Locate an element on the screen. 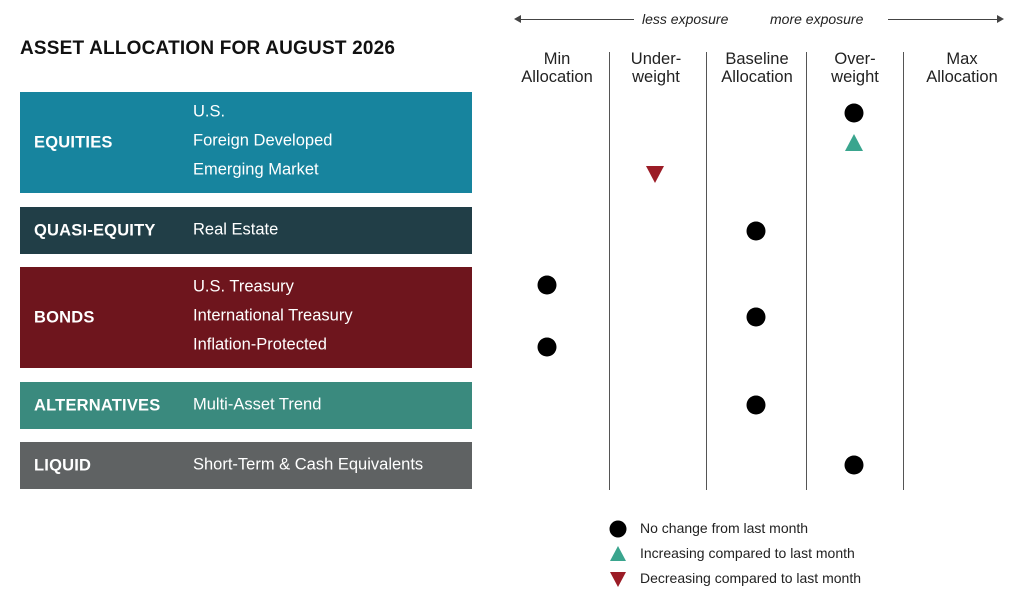 This screenshot has width=1025, height=606. band-alternatives: ALTERNATIVES Multi-Asset Trend is located at coordinates (246, 405).